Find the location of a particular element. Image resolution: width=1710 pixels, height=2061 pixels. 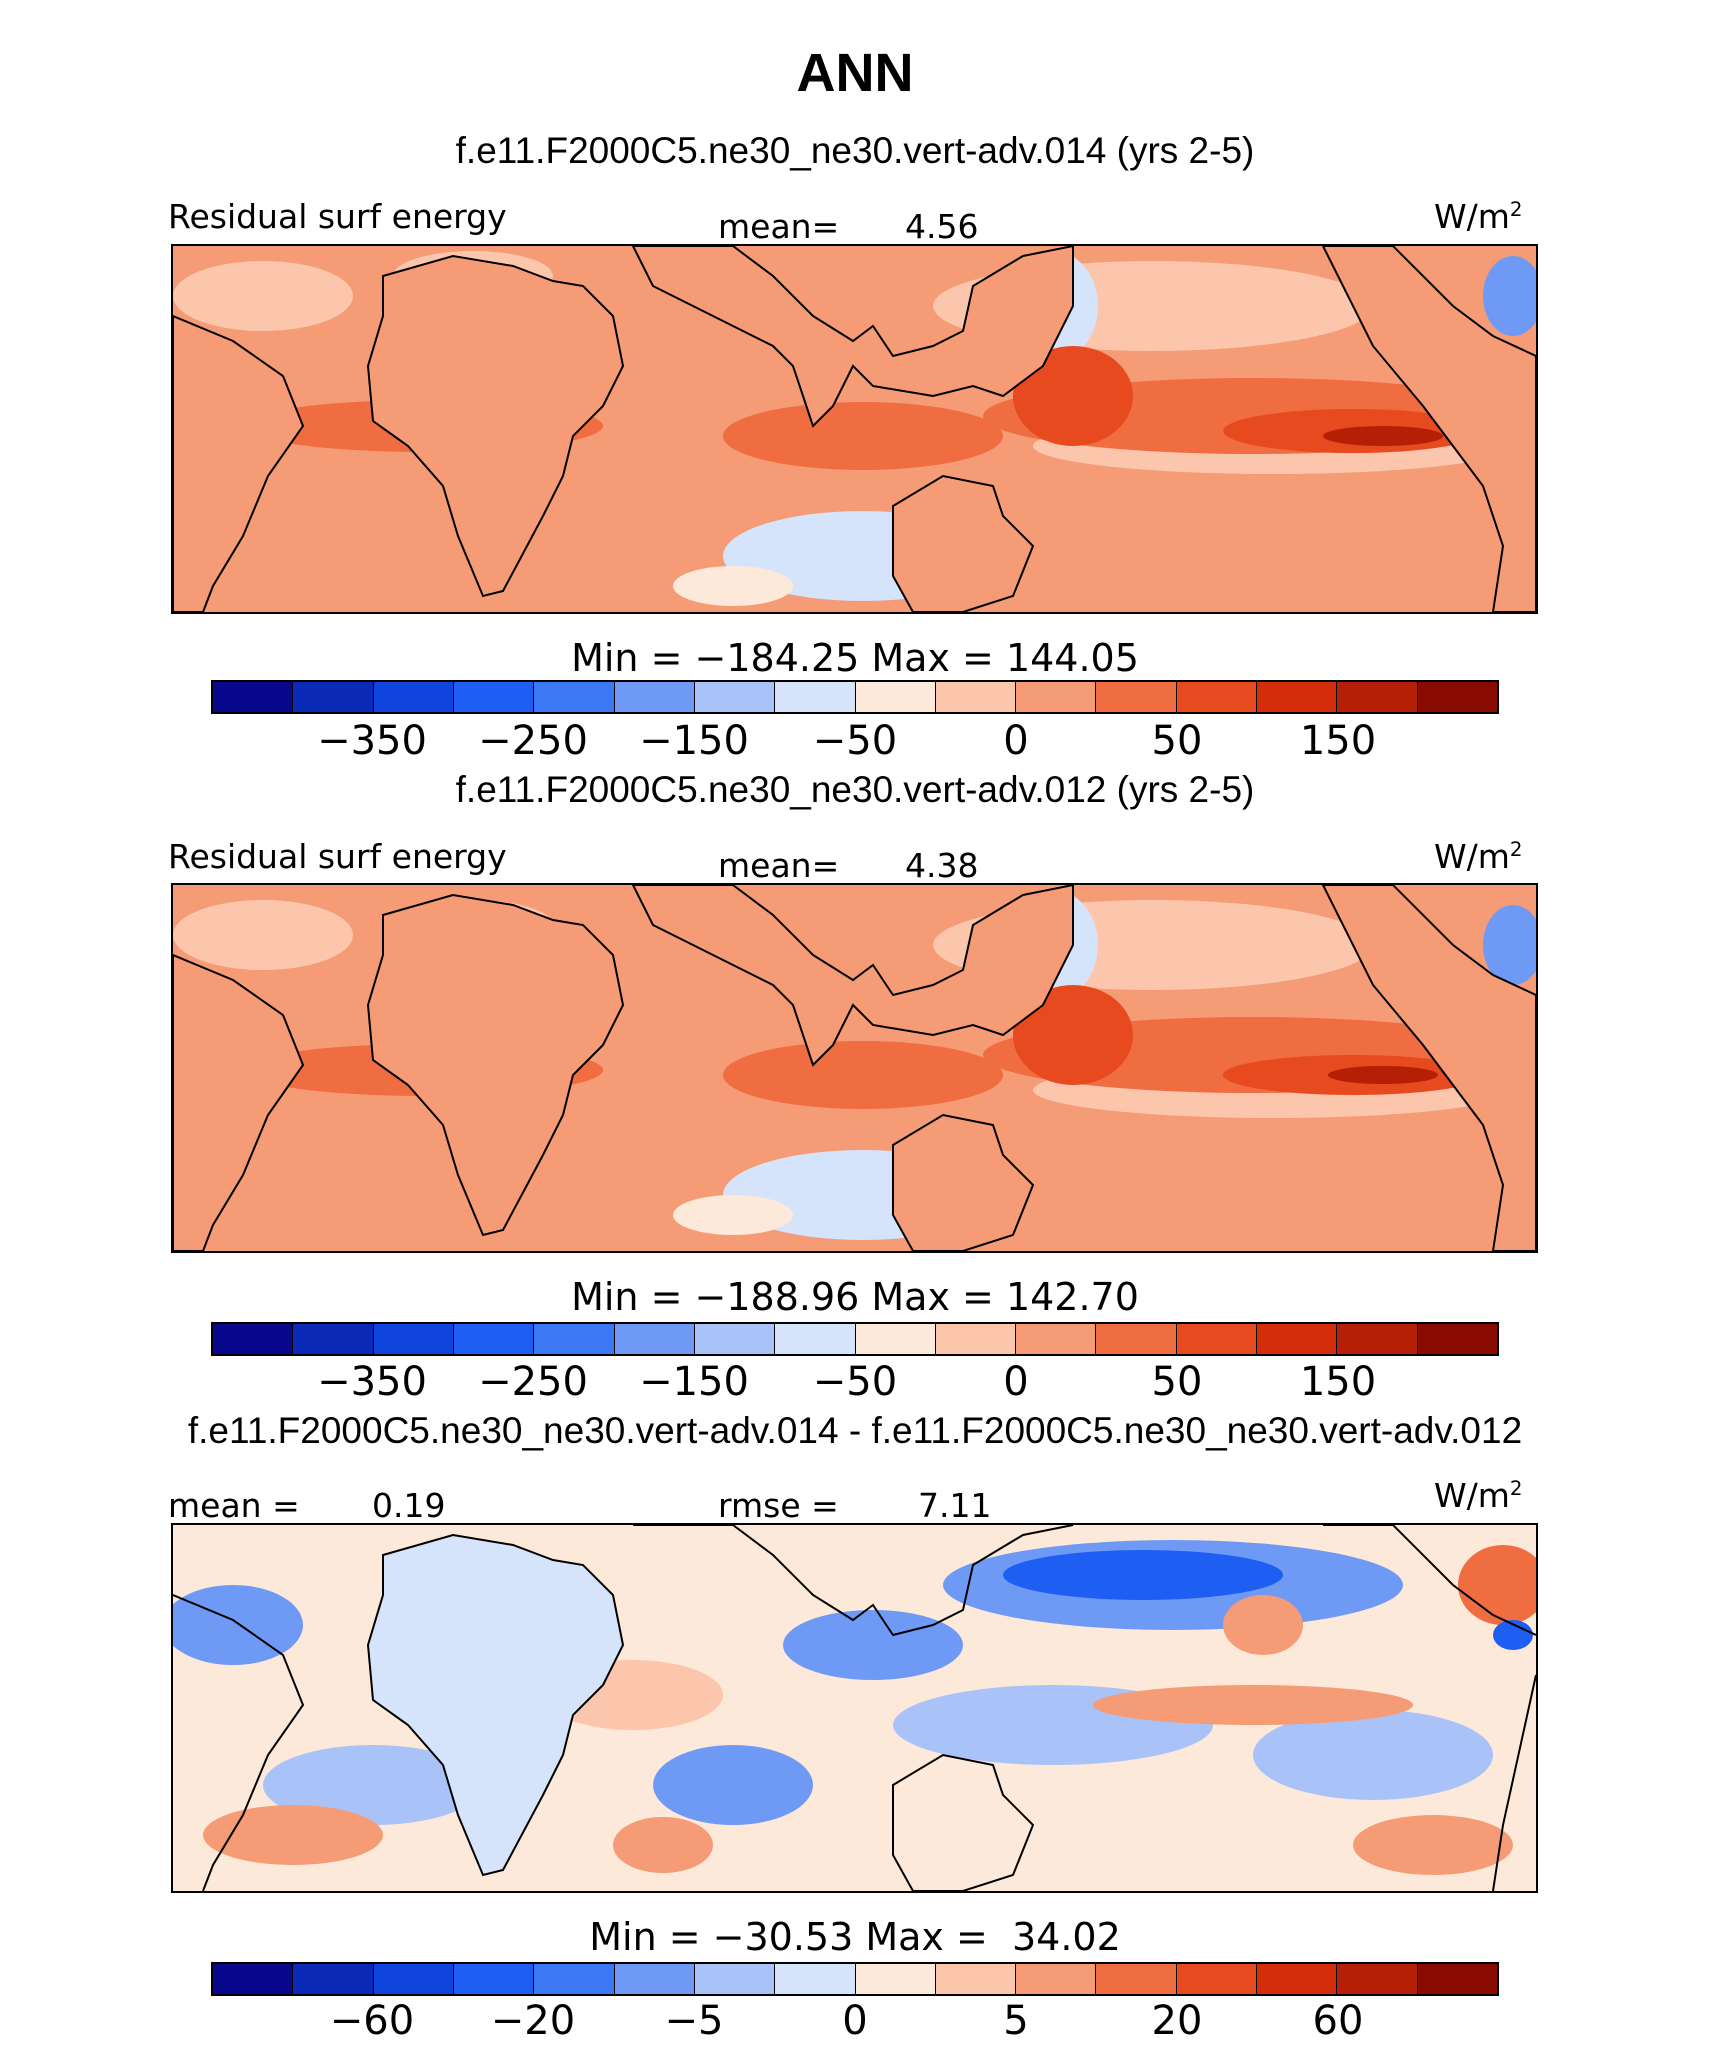

panel2-mean-value: 4.38 is located at coordinates (942, 865).